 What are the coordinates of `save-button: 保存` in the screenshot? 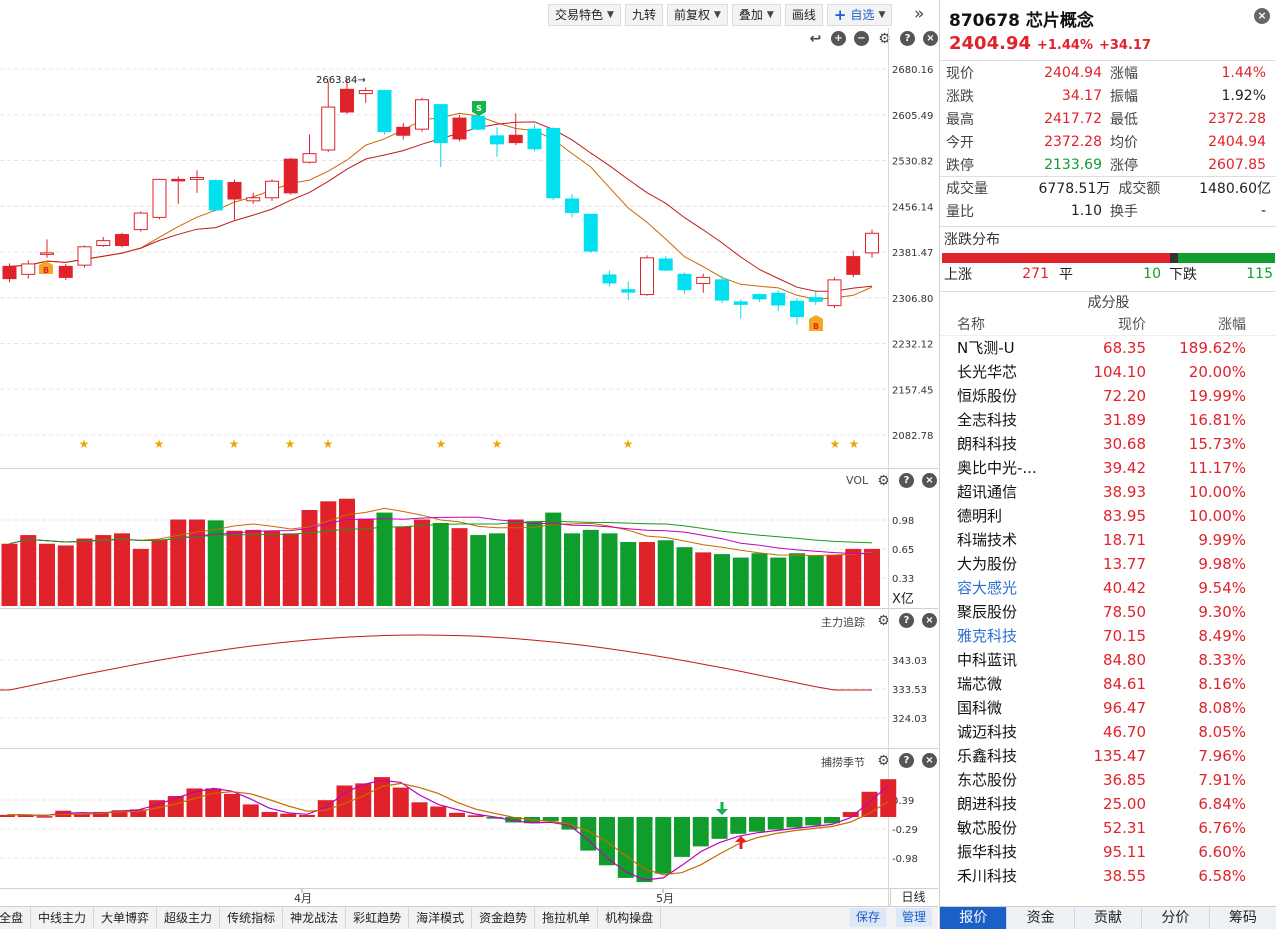 It's located at (868, 917).